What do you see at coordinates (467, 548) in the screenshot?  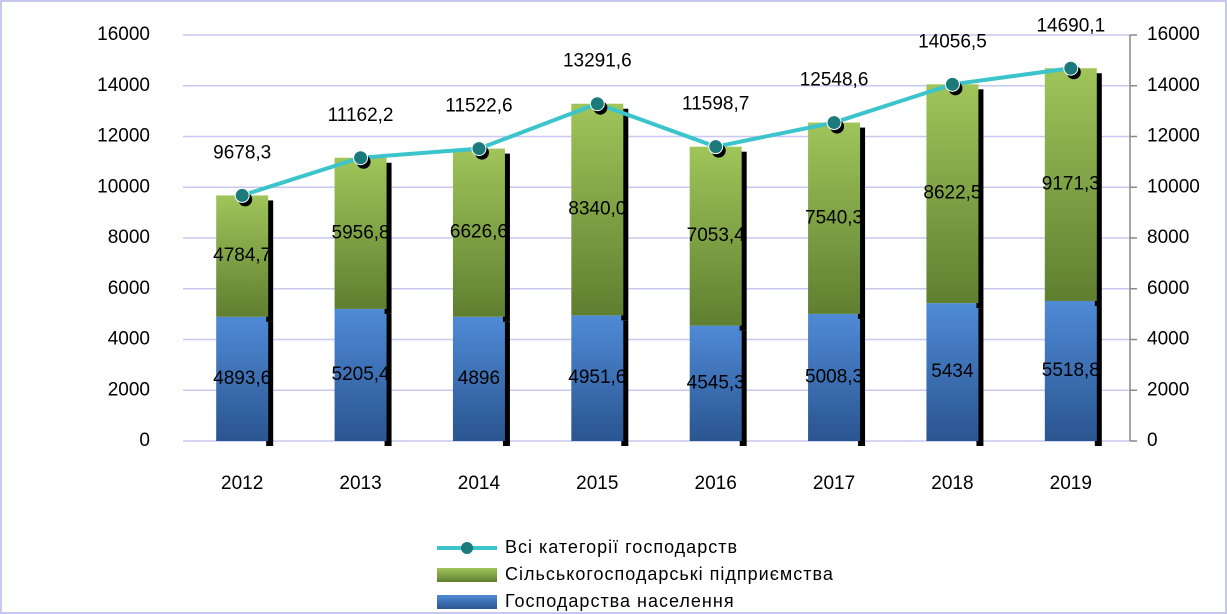 I see `legend-marker` at bounding box center [467, 548].